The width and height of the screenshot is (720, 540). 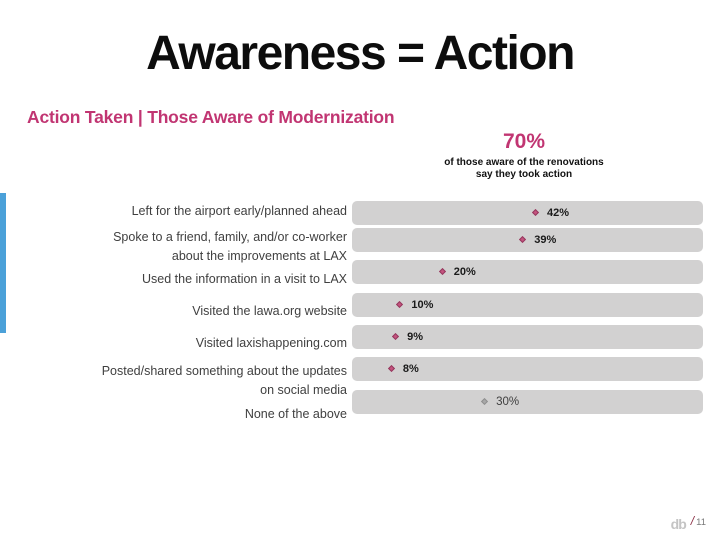 I want to click on left-accent-strip, so click(x=3, y=263).